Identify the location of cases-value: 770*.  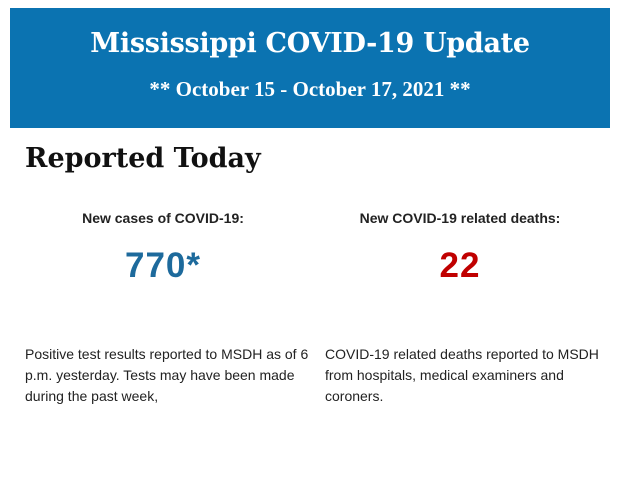
(163, 265).